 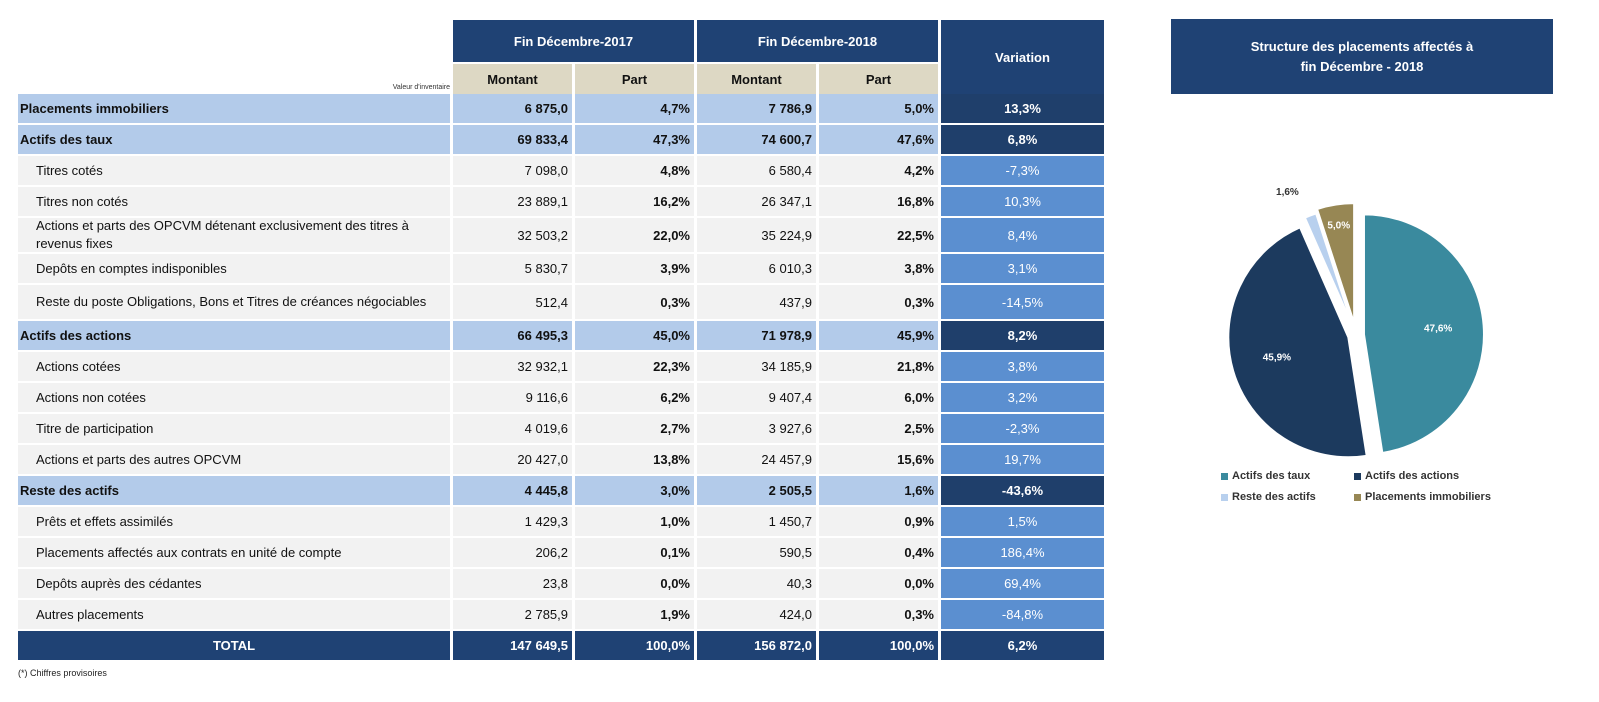 What do you see at coordinates (1412, 476) in the screenshot?
I see `legend-label: Actifs des actions` at bounding box center [1412, 476].